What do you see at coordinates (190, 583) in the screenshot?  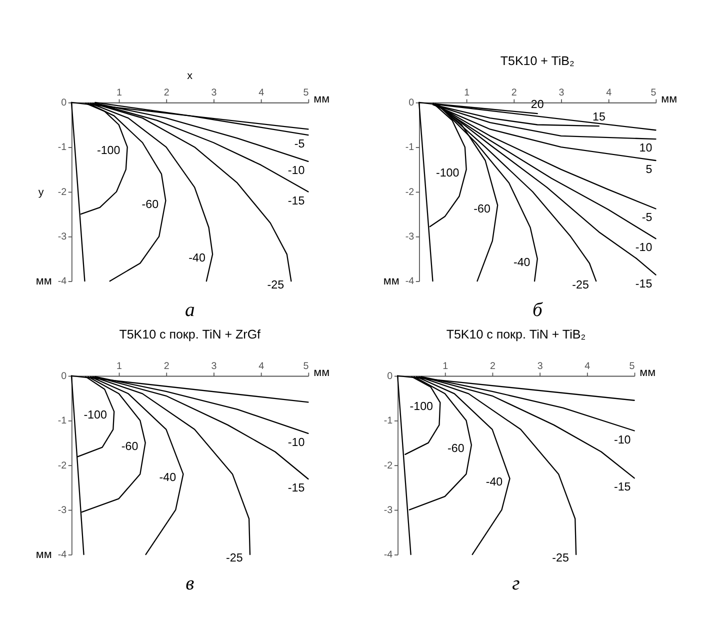 I see `text: в` at bounding box center [190, 583].